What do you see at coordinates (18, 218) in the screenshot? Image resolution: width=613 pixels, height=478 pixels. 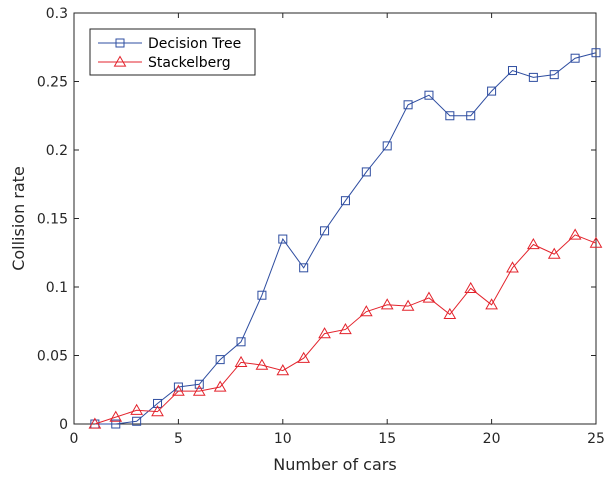 I see `y-axis-label: Collision rate` at bounding box center [18, 218].